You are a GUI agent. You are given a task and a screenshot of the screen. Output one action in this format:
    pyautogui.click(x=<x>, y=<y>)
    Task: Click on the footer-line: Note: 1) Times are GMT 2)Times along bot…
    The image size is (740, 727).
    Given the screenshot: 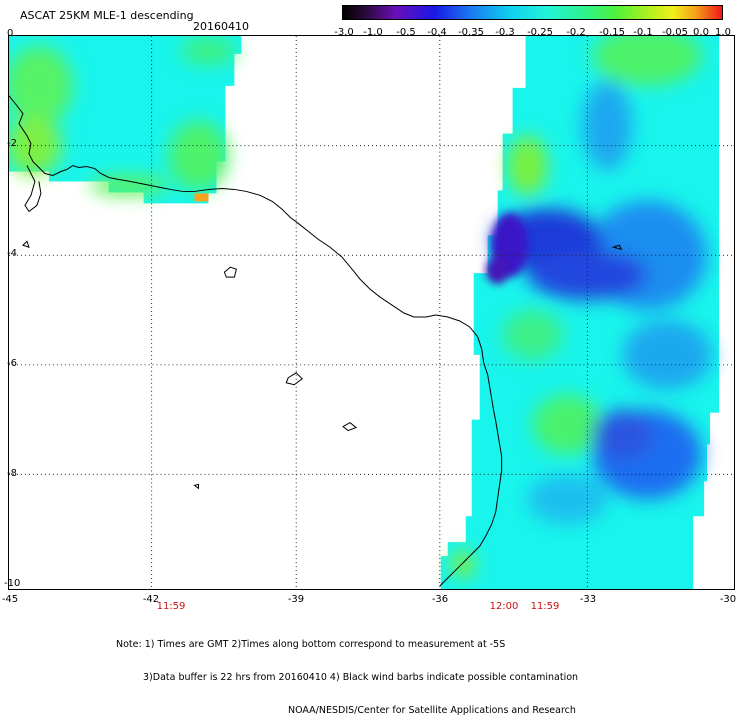 What is the action you would take?
    pyautogui.click(x=311, y=644)
    